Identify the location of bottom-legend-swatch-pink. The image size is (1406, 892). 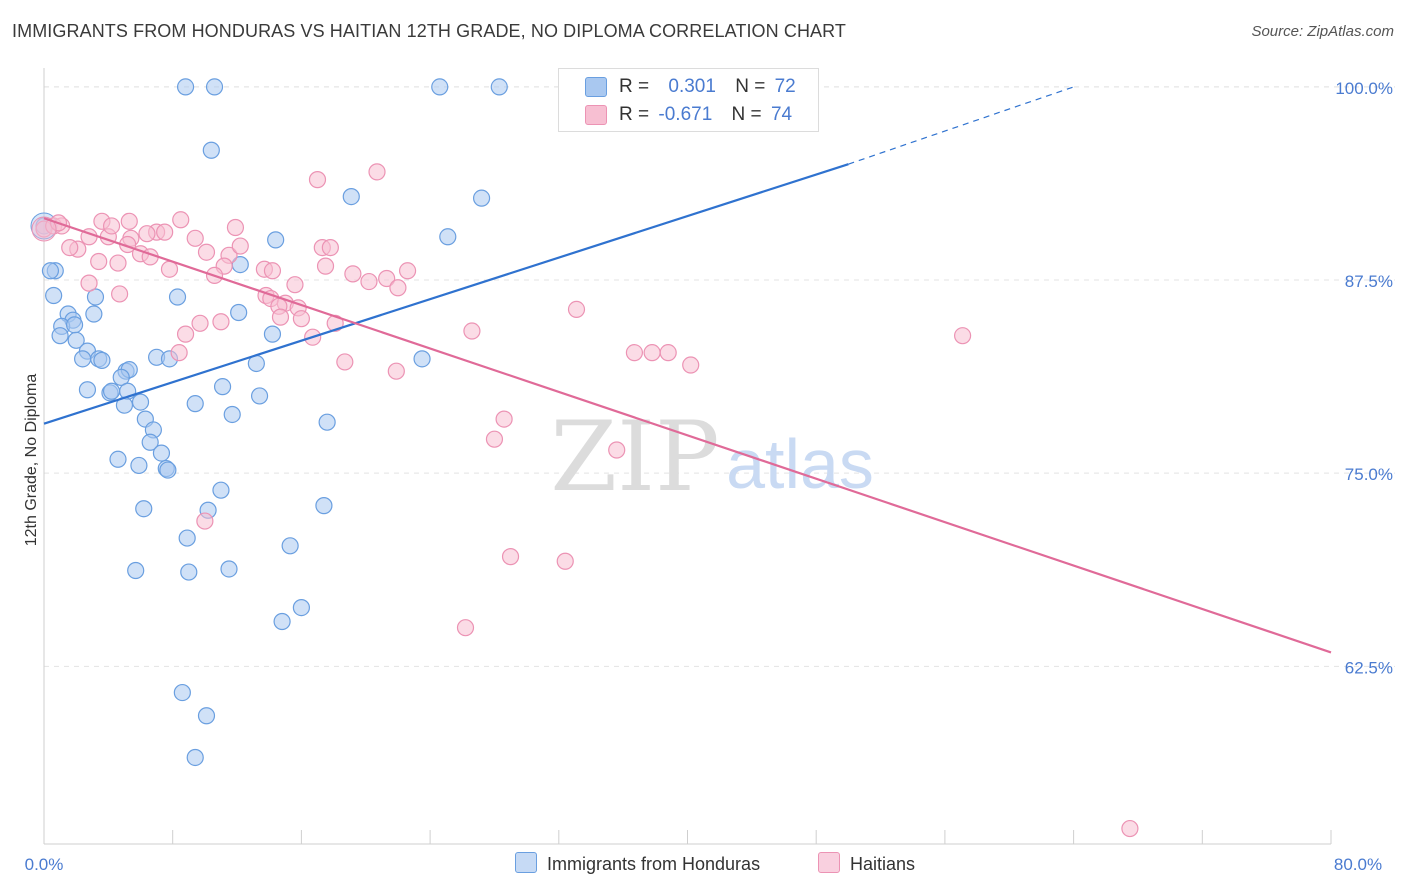
(829, 862).